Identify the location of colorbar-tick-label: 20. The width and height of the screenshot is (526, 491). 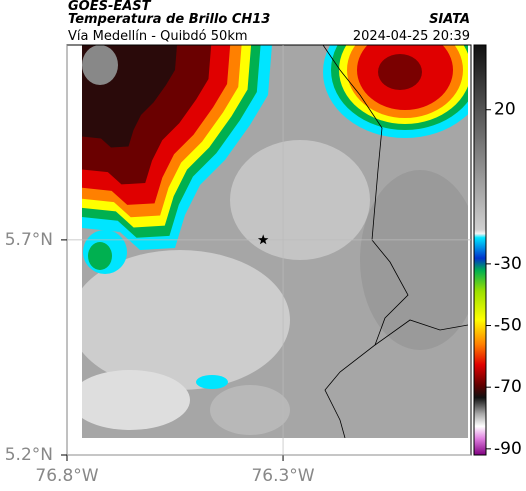
(505, 110).